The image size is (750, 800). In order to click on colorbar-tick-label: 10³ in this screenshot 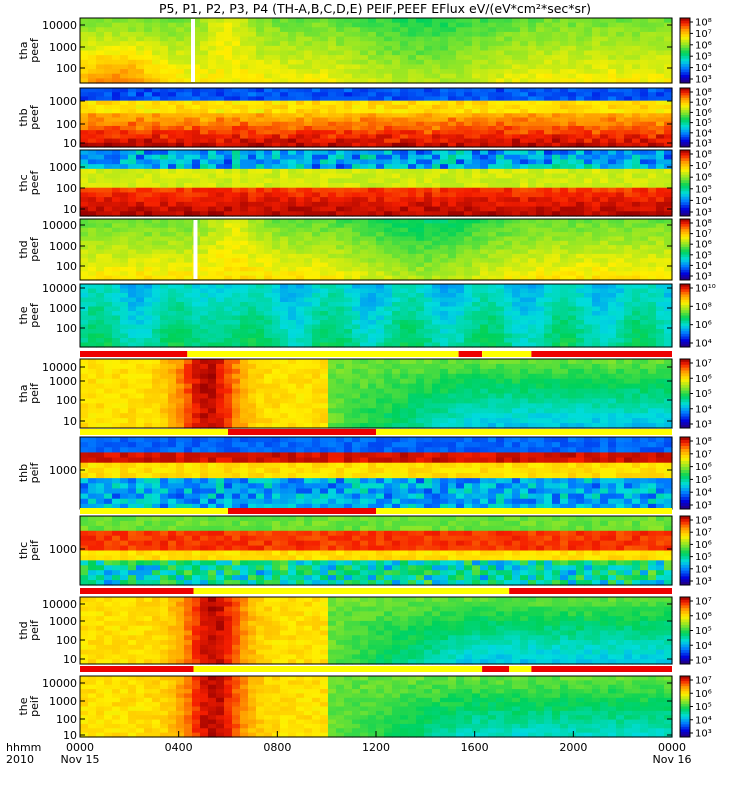, I will do `click(703, 144)`.